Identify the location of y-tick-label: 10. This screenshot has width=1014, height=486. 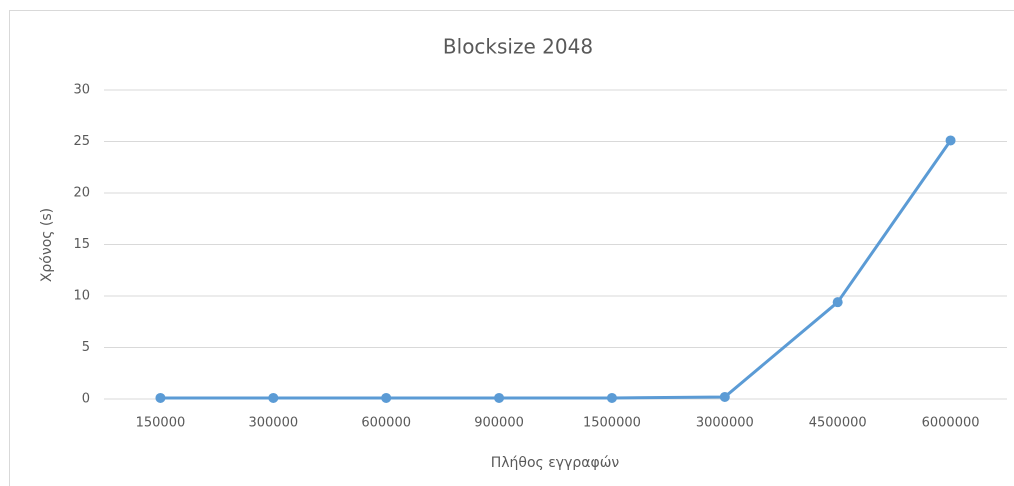
(81, 296).